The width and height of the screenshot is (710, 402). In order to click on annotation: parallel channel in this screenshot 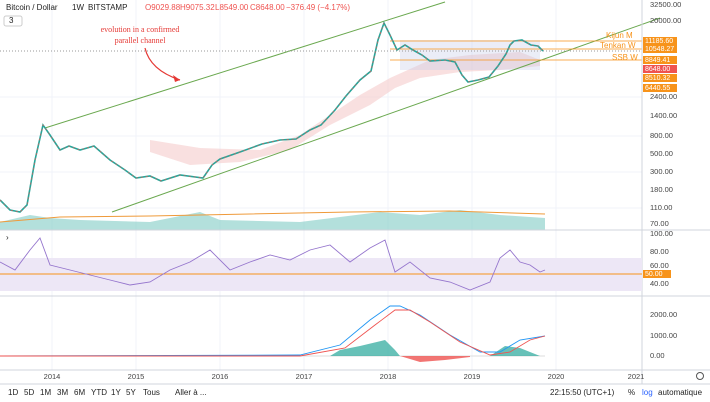, I will do `click(141, 40)`.